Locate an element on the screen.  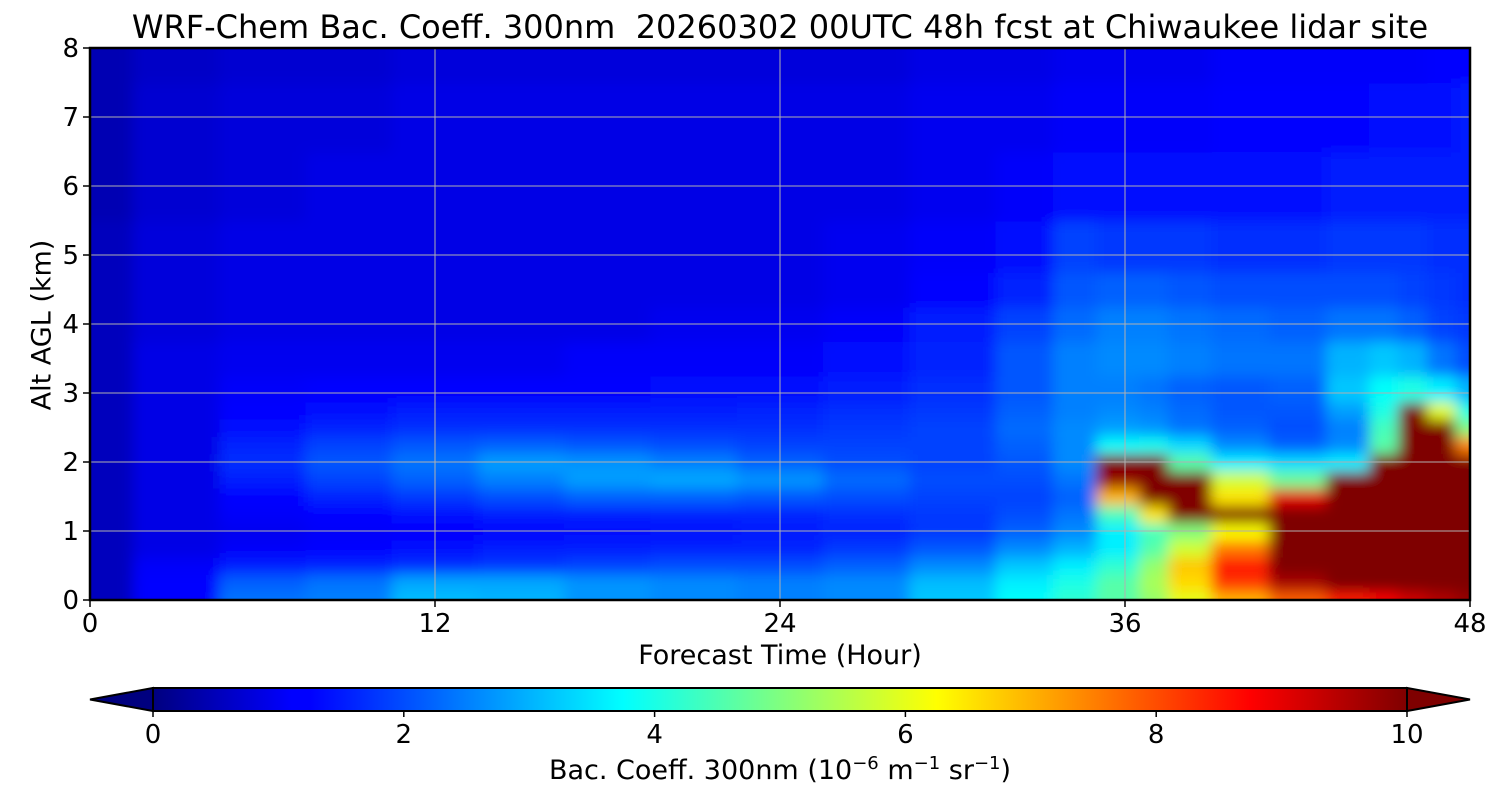
colorbar-tick-label: 6 is located at coordinates (905, 735).